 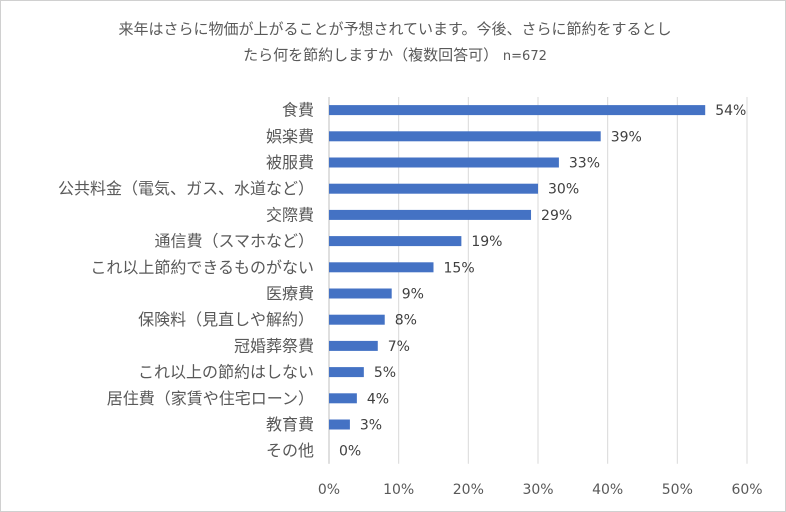 I want to click on category-label: 公共料金（電気、ガス、水道など）, so click(x=186, y=188).